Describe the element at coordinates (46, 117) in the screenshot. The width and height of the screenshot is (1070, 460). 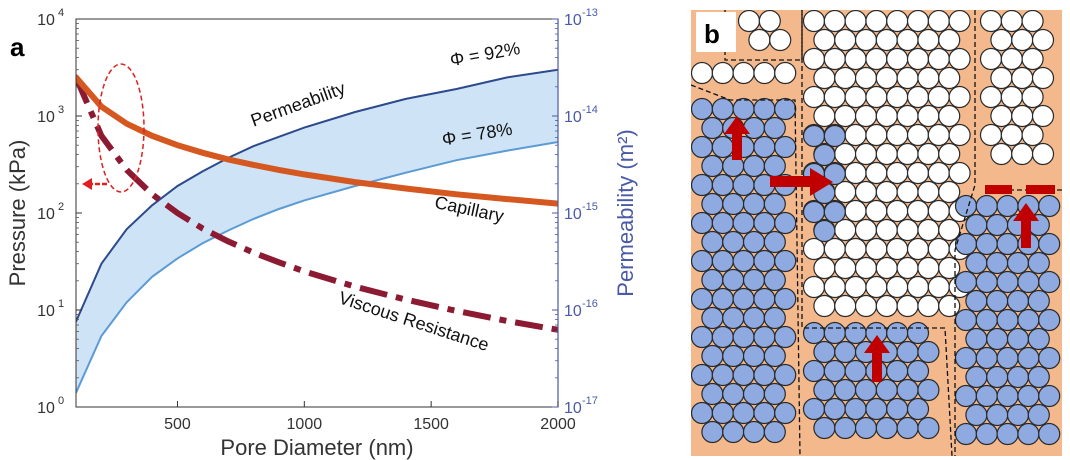
I see `y-left-tick-label: 10` at that location.